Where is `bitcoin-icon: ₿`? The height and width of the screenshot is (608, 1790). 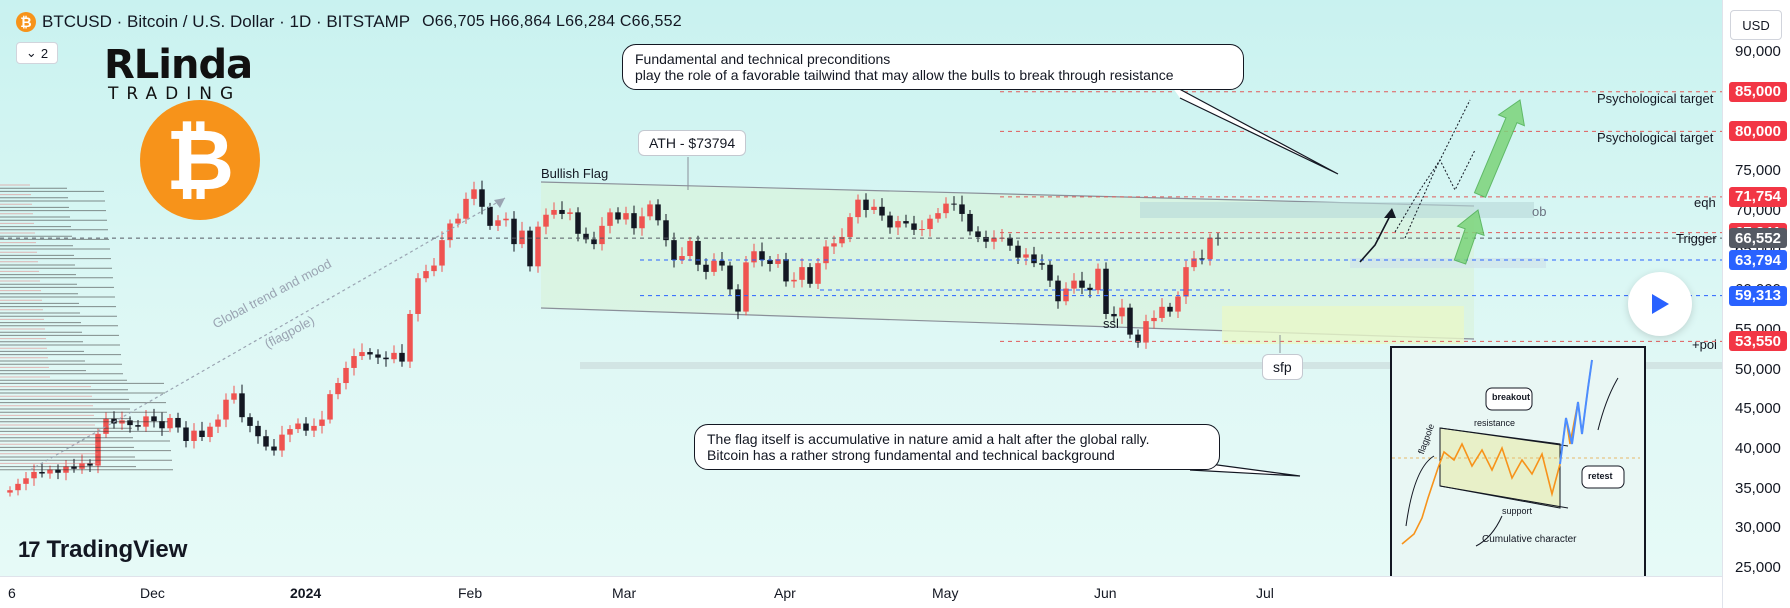
bitcoin-icon: ₿ is located at coordinates (26, 22).